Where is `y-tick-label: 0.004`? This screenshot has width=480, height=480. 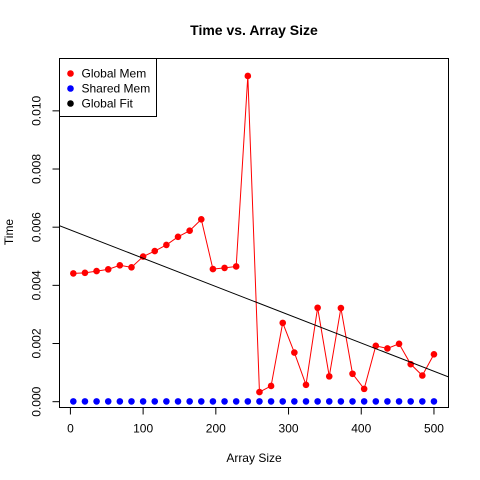 y-tick-label: 0.004 is located at coordinates (37, 285).